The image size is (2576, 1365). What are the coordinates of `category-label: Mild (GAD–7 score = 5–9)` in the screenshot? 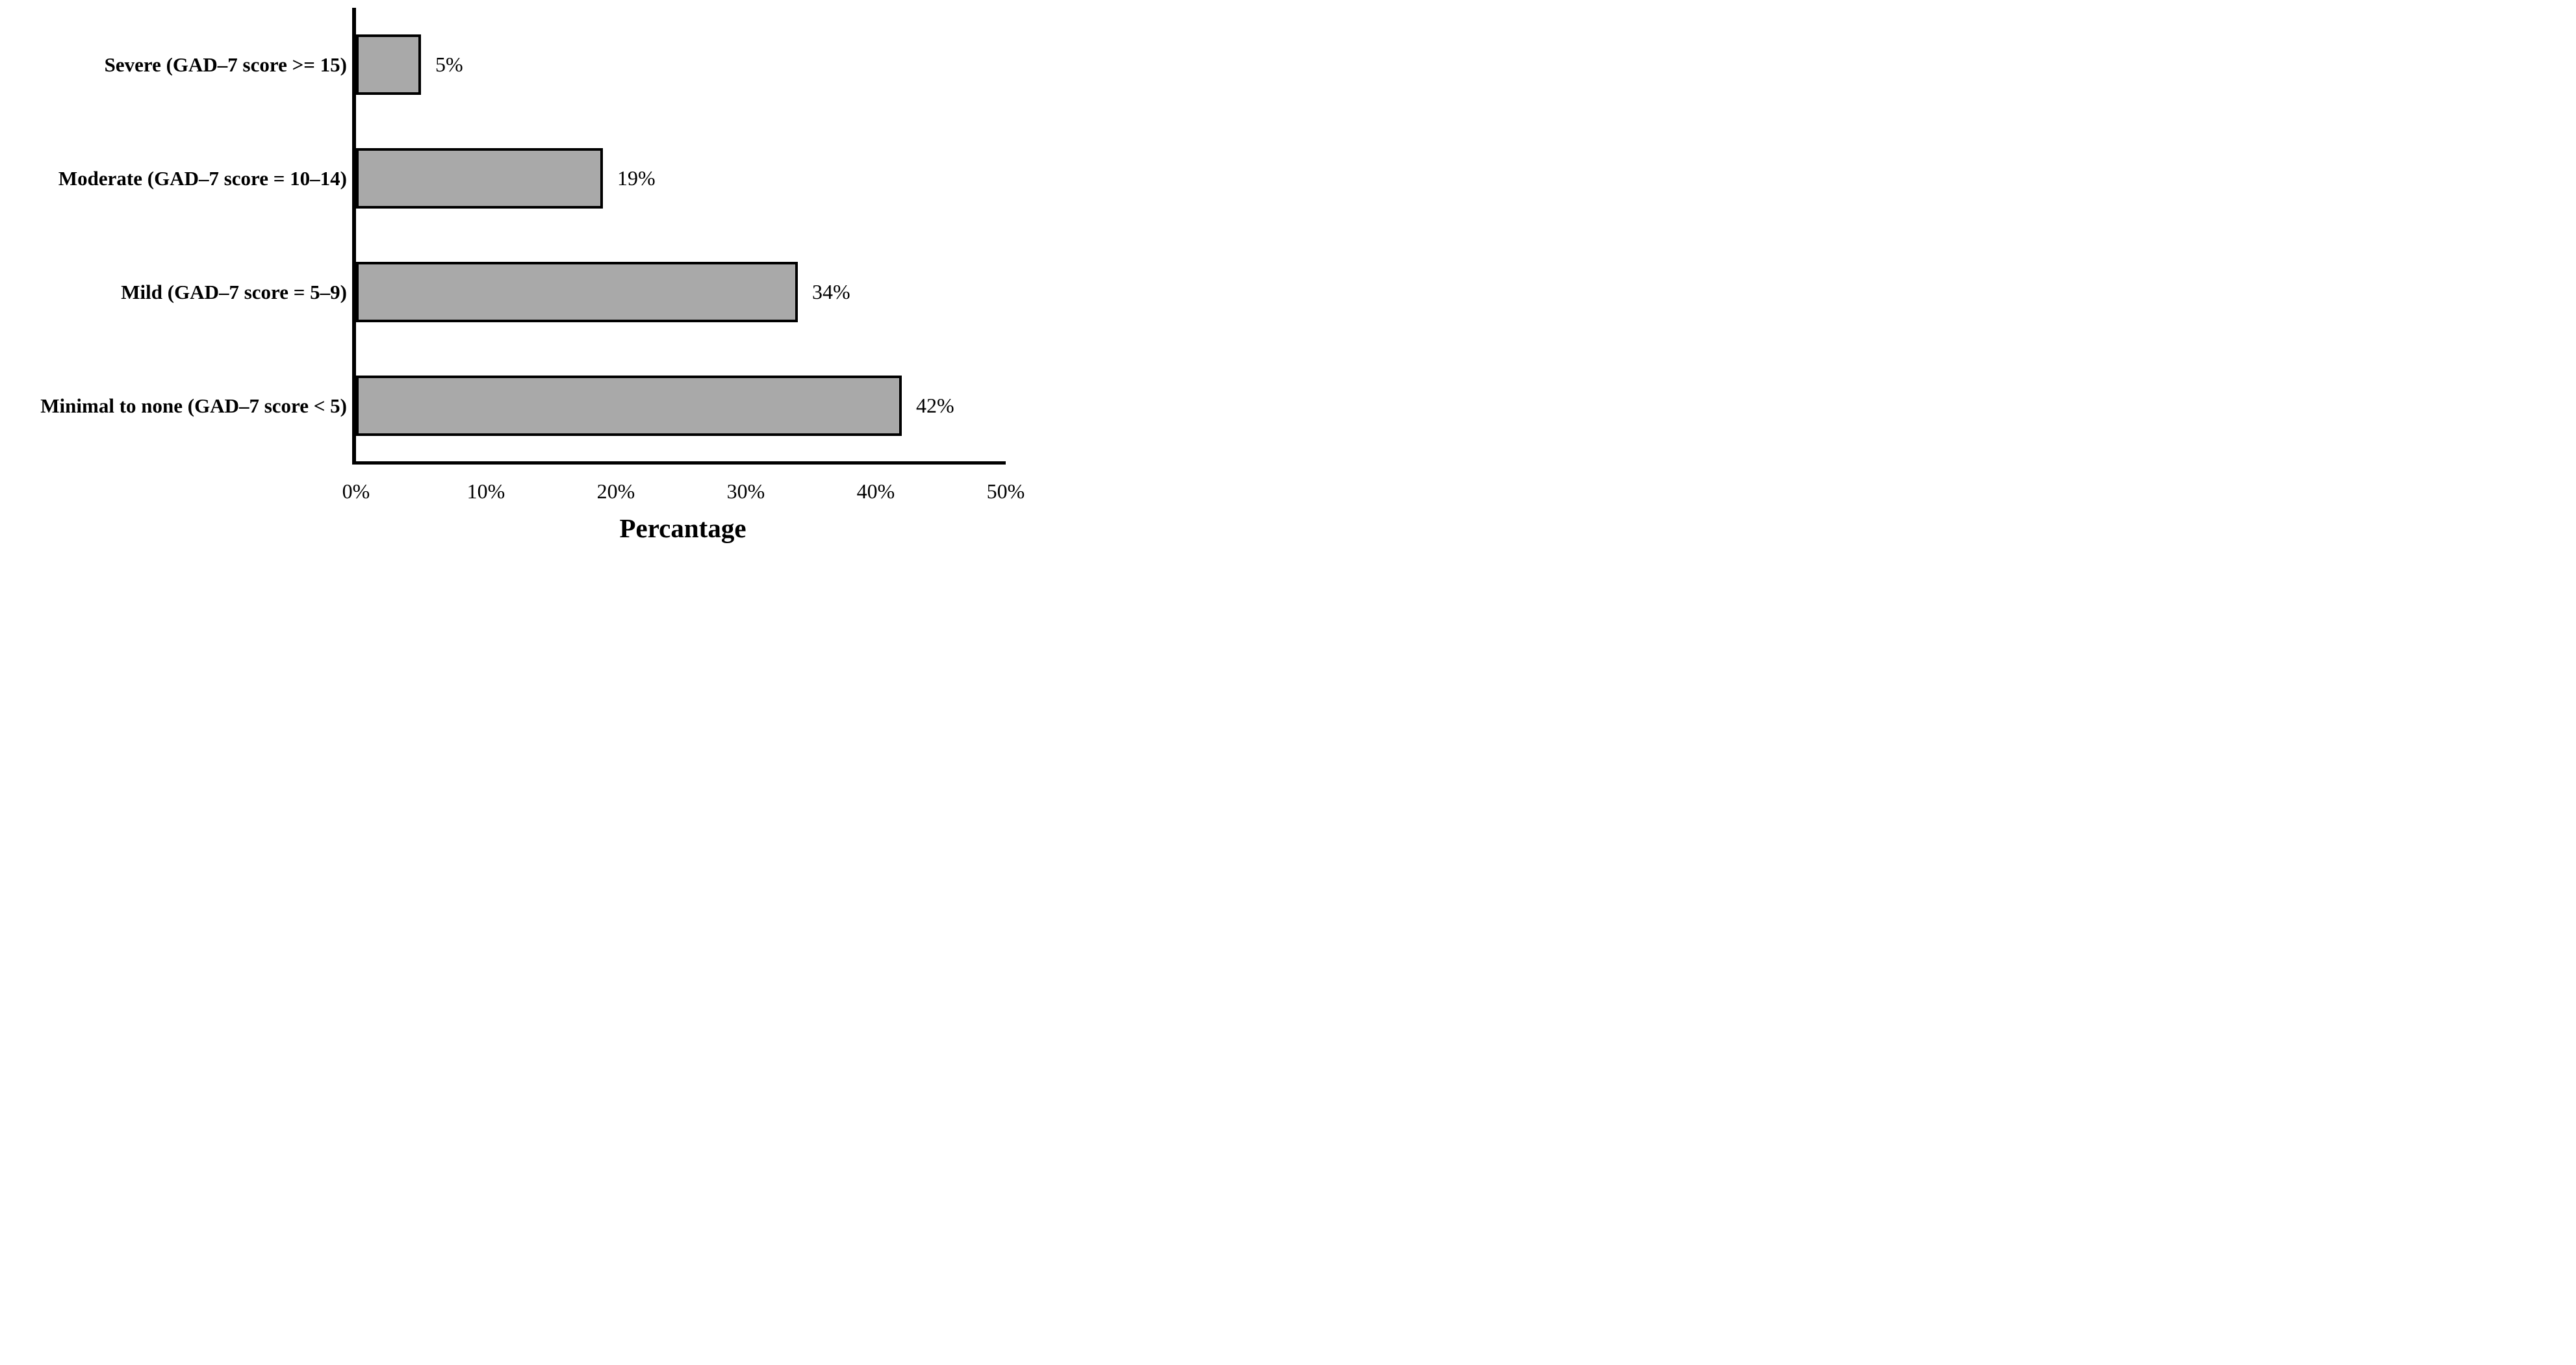 It's located at (234, 291).